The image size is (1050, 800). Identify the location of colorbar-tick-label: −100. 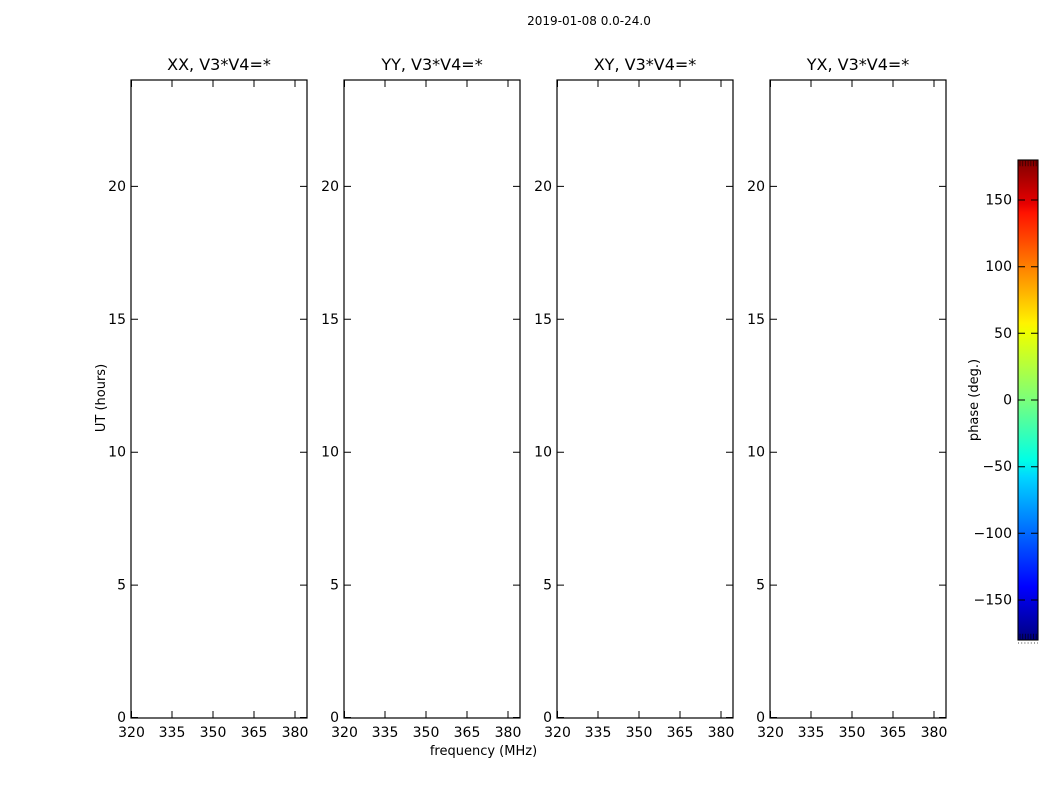
(993, 534).